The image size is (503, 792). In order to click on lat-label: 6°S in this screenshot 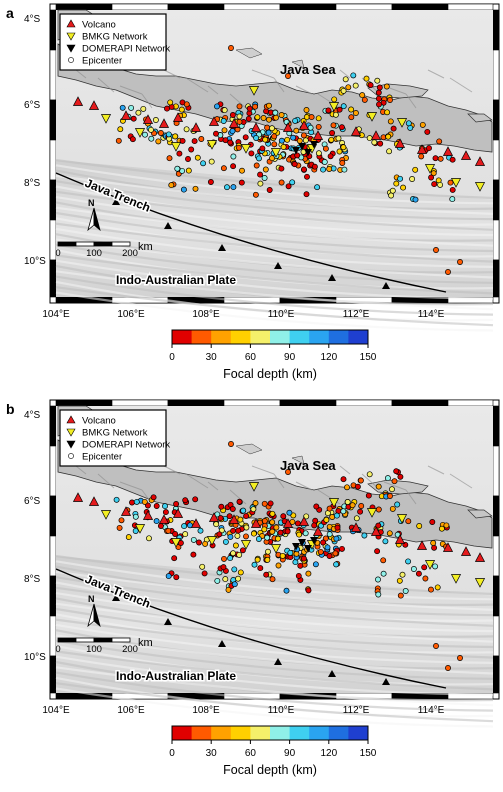, I will do `click(32, 105)`.